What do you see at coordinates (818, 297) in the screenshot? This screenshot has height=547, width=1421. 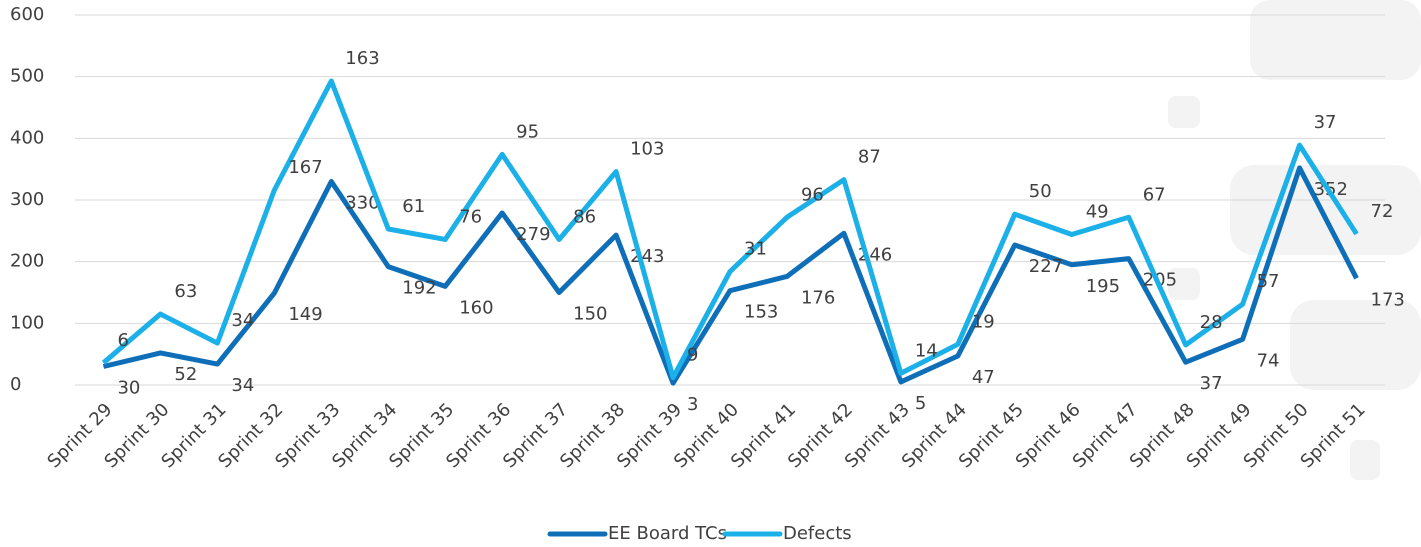 I see `data-label: 176` at bounding box center [818, 297].